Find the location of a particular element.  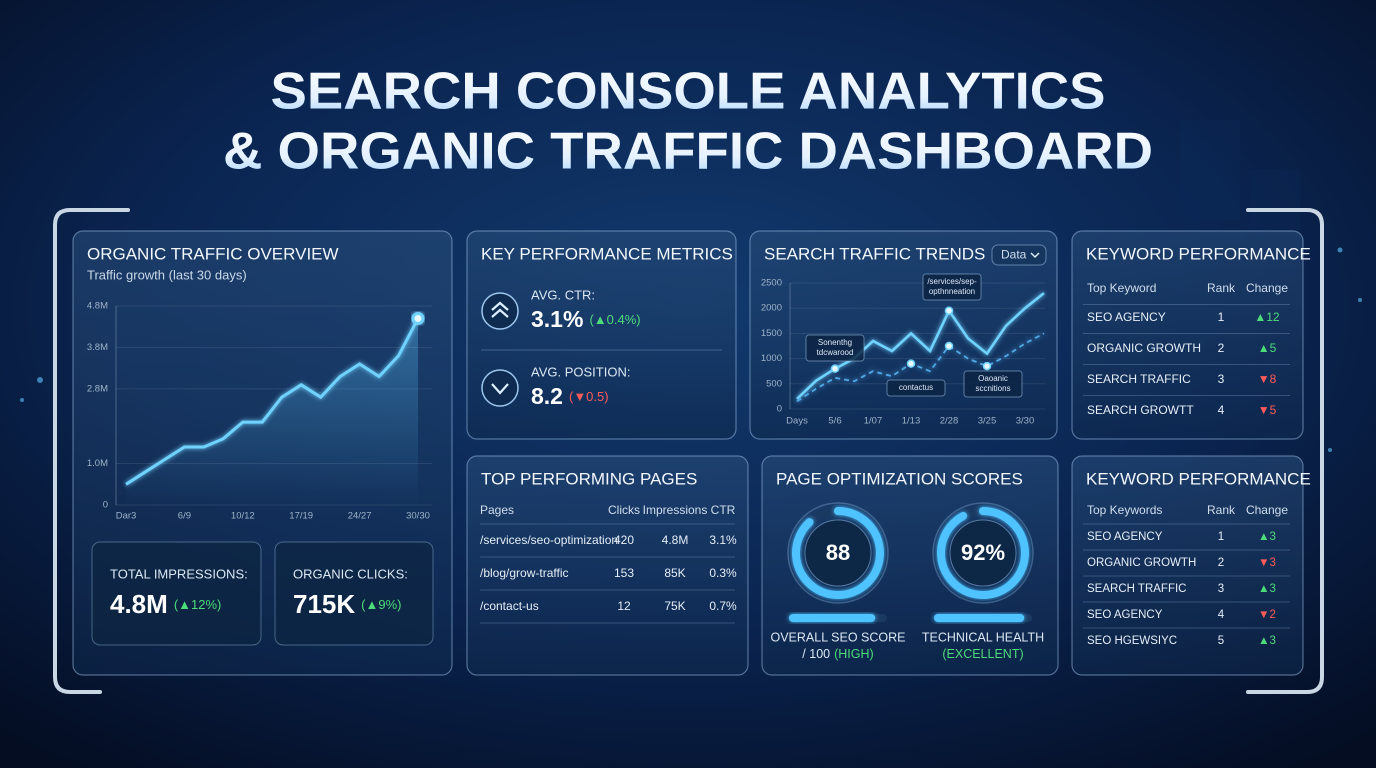

table-cell: 0.7% is located at coordinates (723, 606).